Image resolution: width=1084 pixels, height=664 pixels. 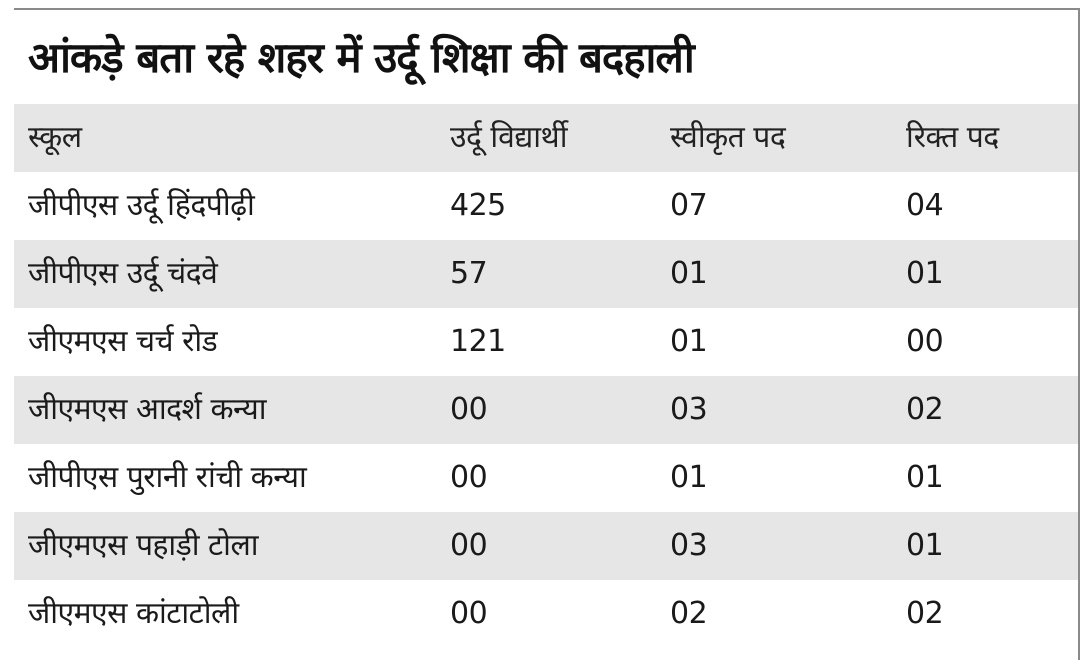 I want to click on cell-school: जीपीएस उर्दू चंदवे, so click(x=123, y=273).